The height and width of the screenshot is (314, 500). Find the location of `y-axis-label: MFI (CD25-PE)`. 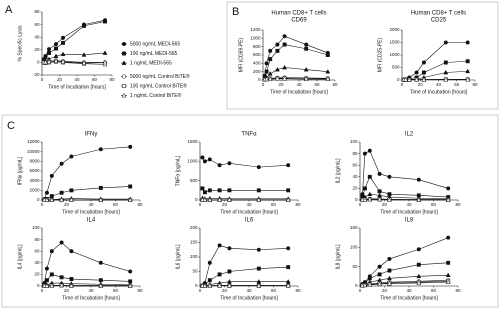

y-axis-label: MFI (CD25-PE) is located at coordinates (380, 54).